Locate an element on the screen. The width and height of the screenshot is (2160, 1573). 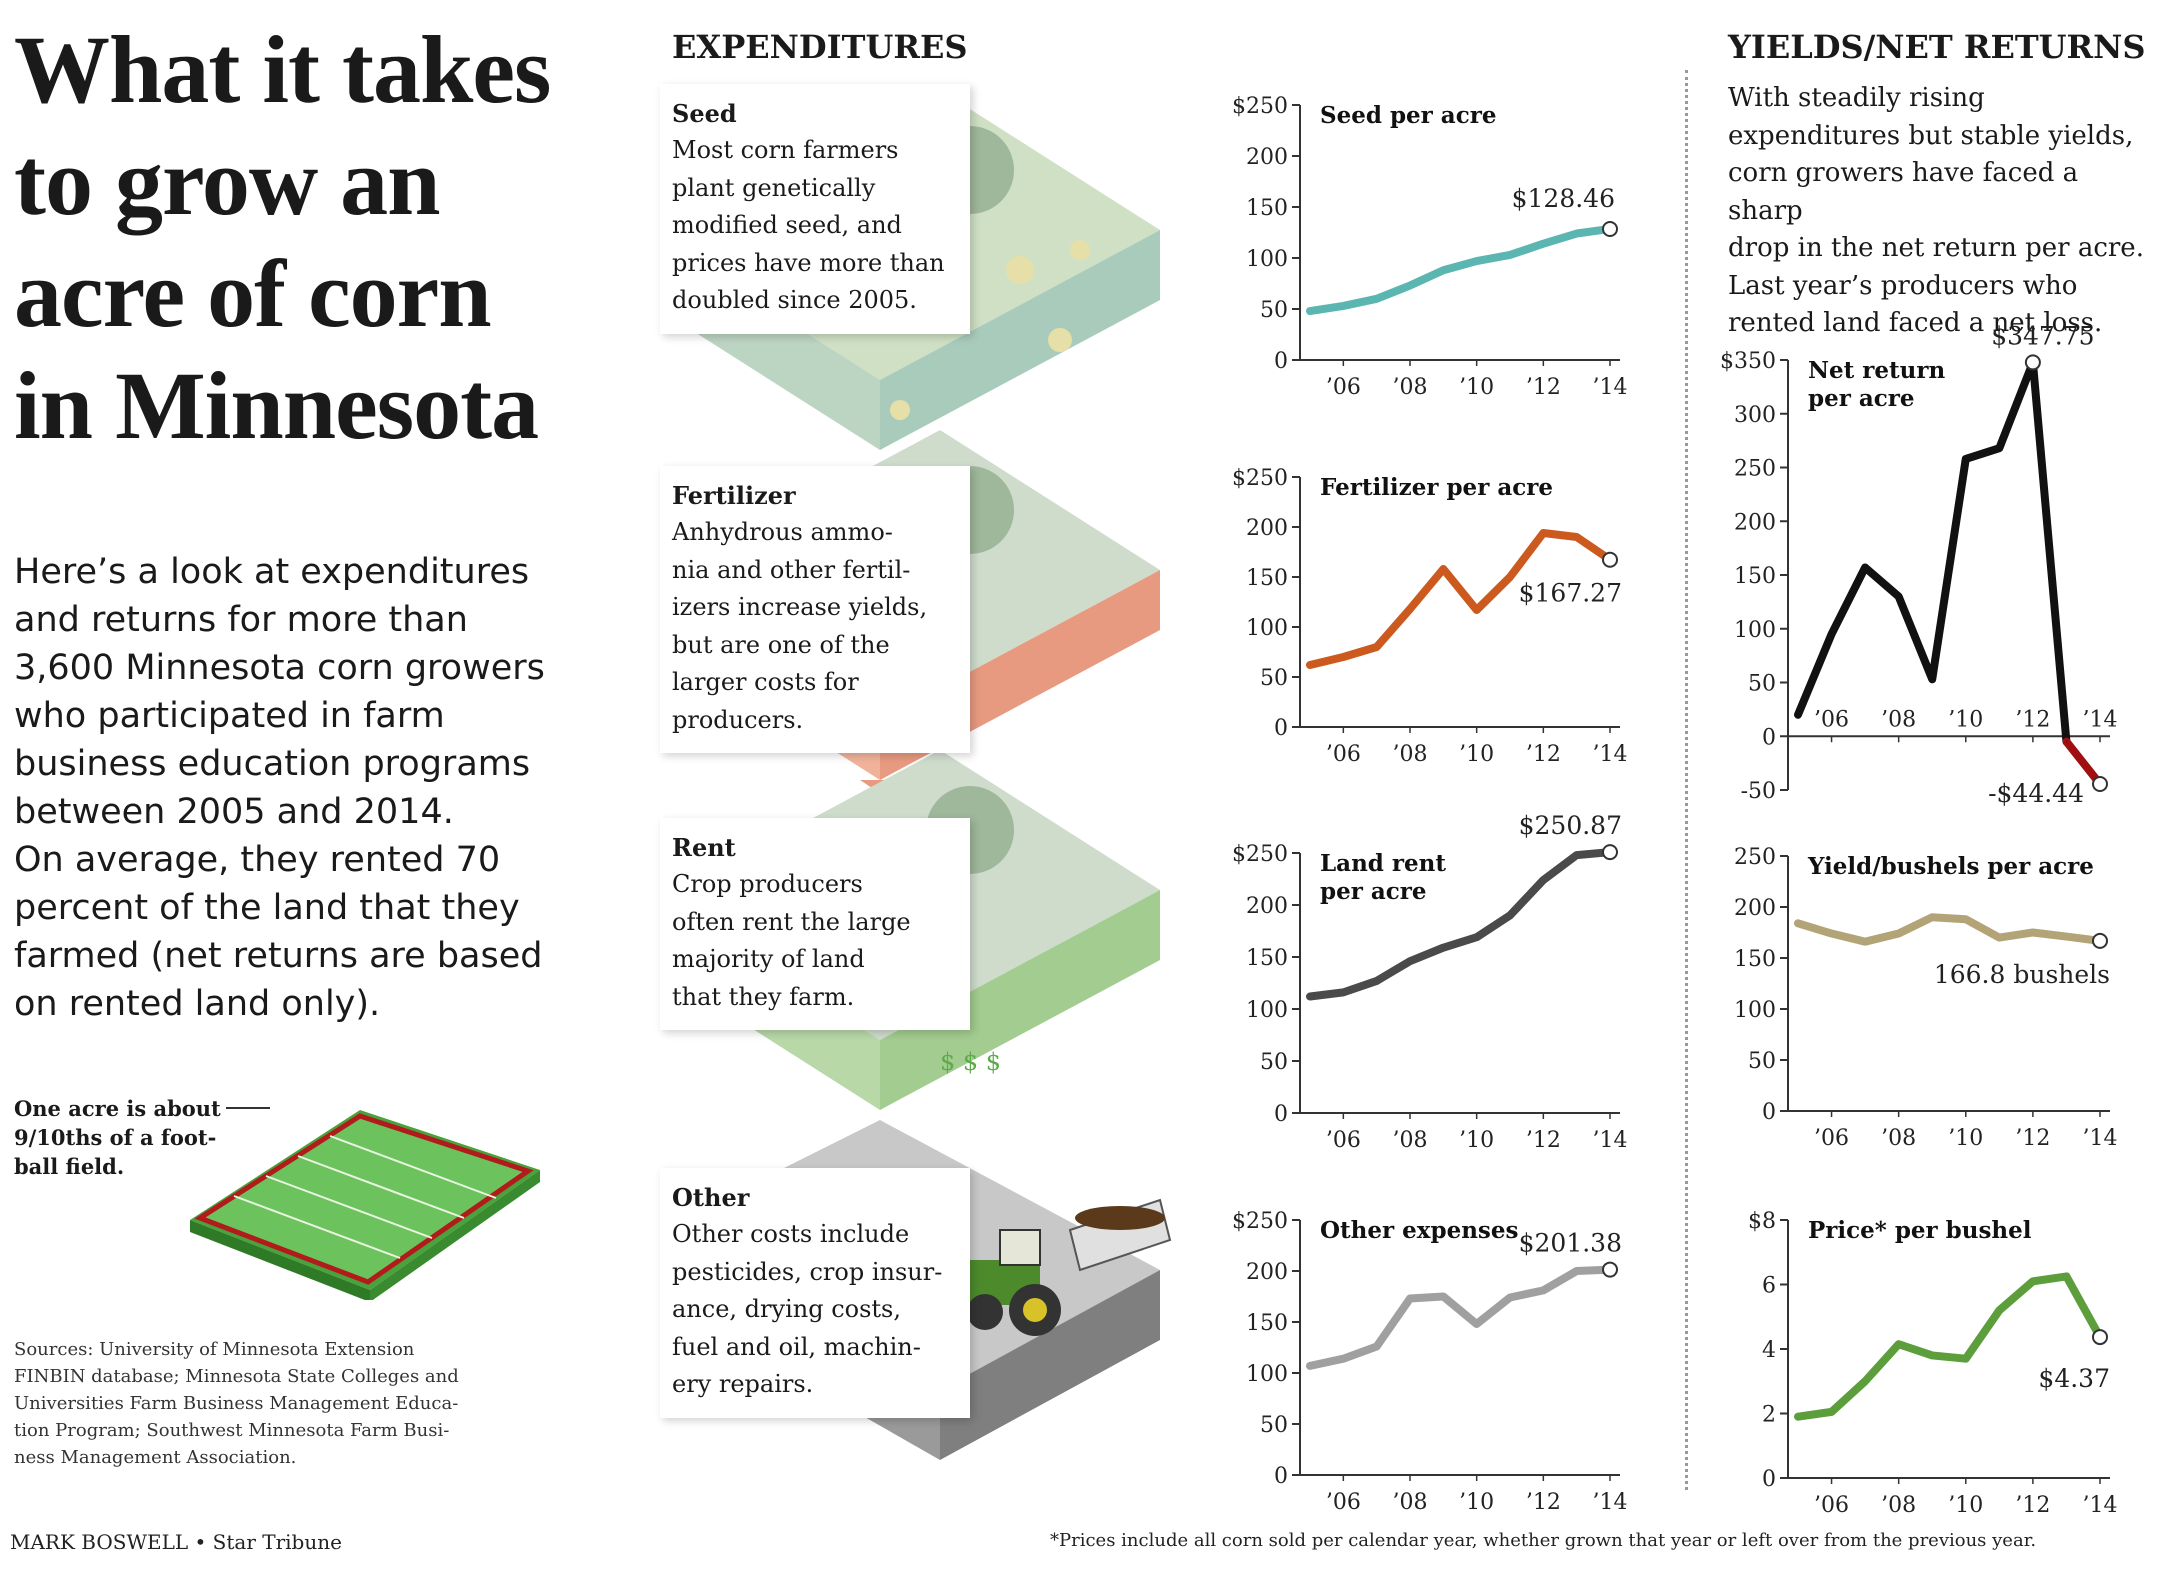
description-line: ance, drying costs, is located at coordinates (786, 1309).